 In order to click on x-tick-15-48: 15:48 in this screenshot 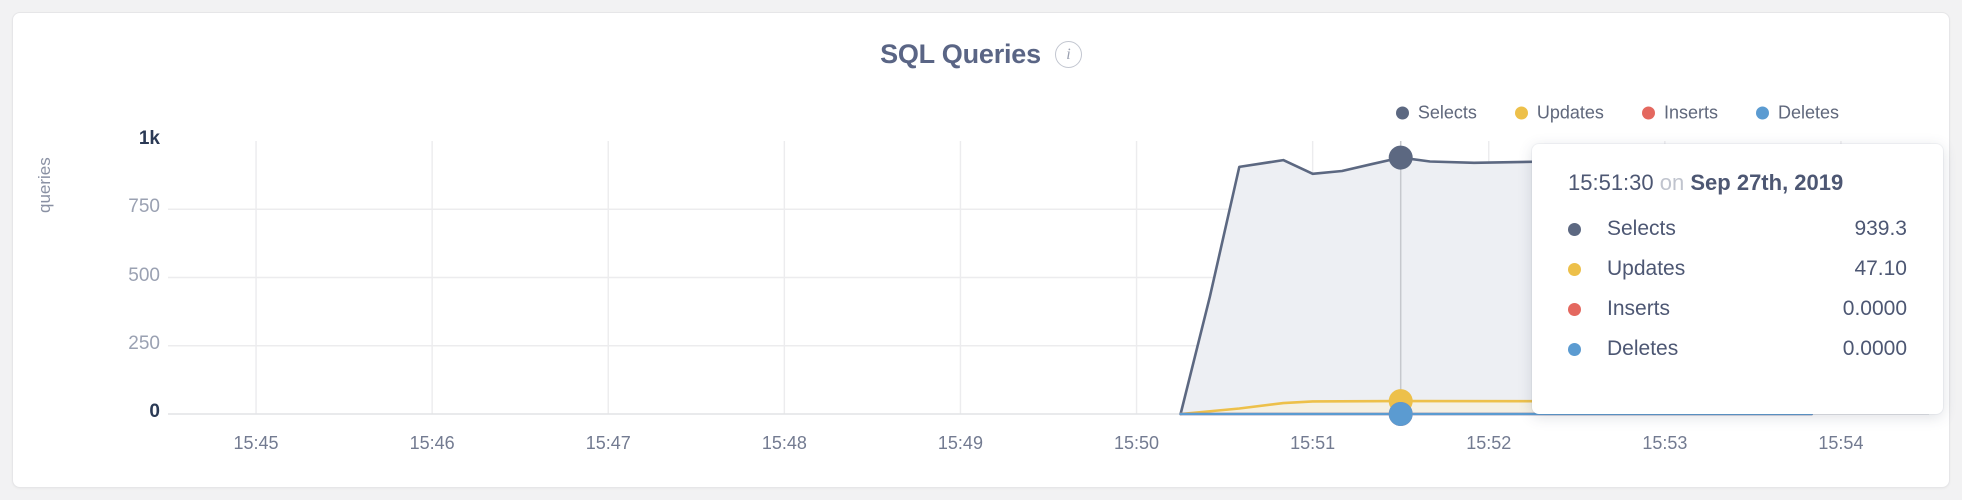, I will do `click(784, 443)`.